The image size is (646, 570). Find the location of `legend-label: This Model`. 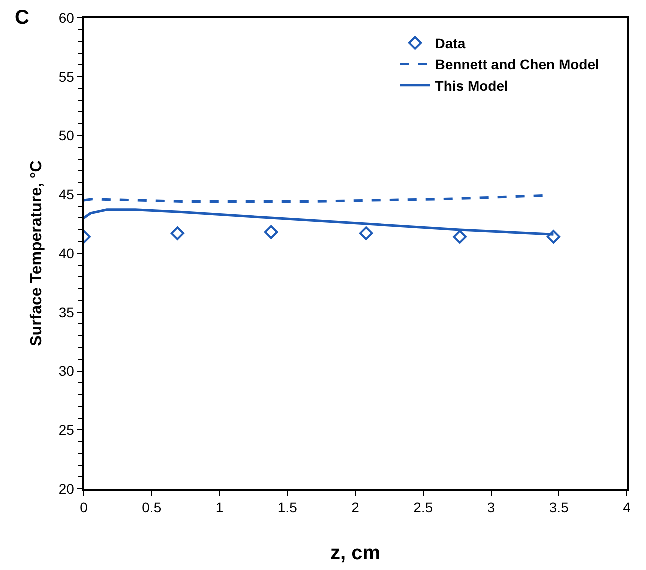

legend-label: This Model is located at coordinates (471, 86).